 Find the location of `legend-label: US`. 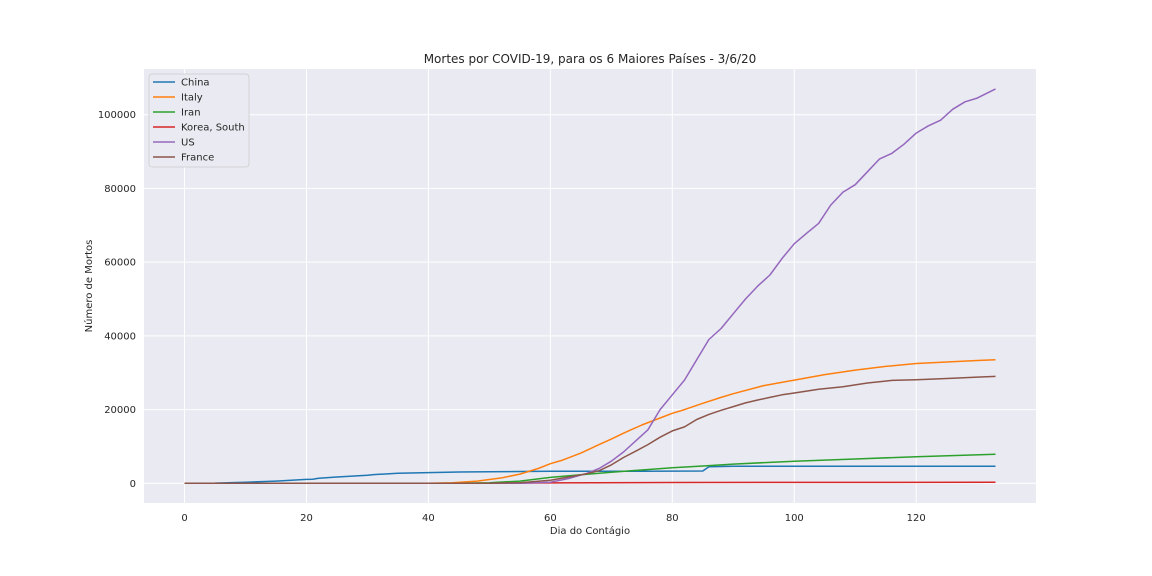

legend-label: US is located at coordinates (188, 143).